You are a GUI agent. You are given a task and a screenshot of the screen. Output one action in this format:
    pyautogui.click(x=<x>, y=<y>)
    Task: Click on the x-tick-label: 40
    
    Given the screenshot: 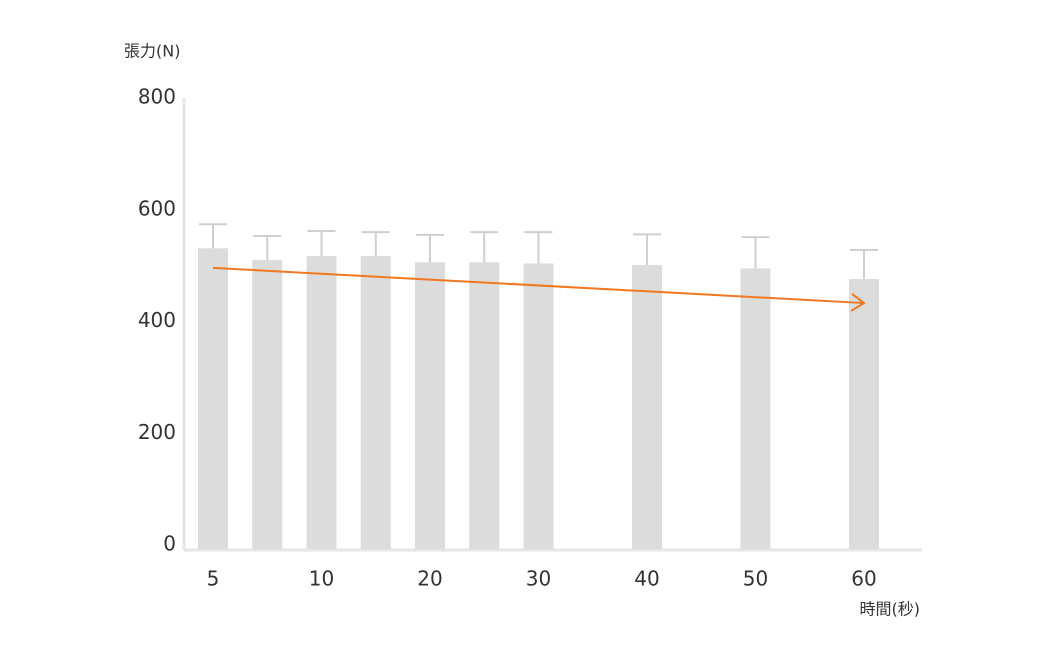 What is the action you would take?
    pyautogui.click(x=646, y=579)
    